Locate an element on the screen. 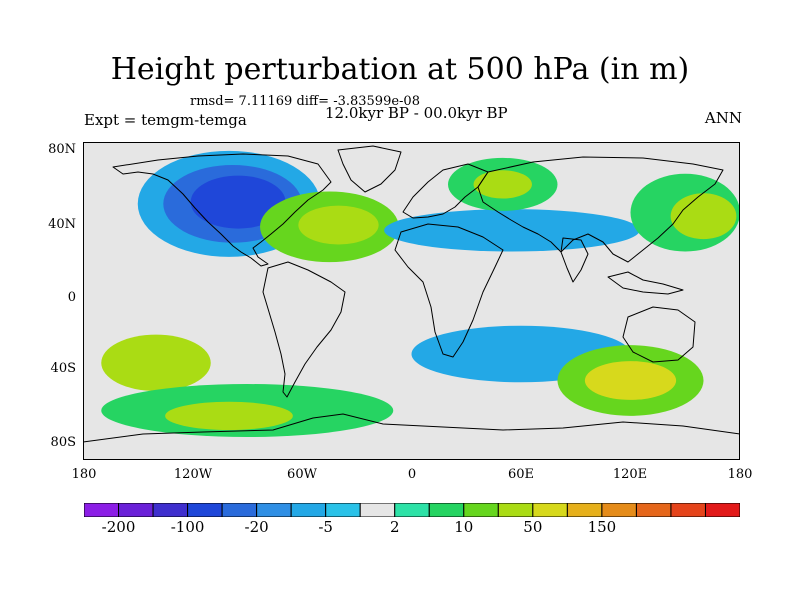 The height and width of the screenshot is (600, 800). colorbar-label: 50 is located at coordinates (533, 527).